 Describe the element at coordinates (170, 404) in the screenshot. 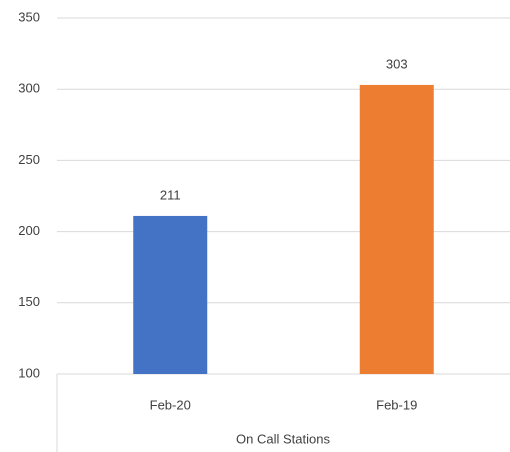

I see `x-tick-label: Feb-20` at that location.